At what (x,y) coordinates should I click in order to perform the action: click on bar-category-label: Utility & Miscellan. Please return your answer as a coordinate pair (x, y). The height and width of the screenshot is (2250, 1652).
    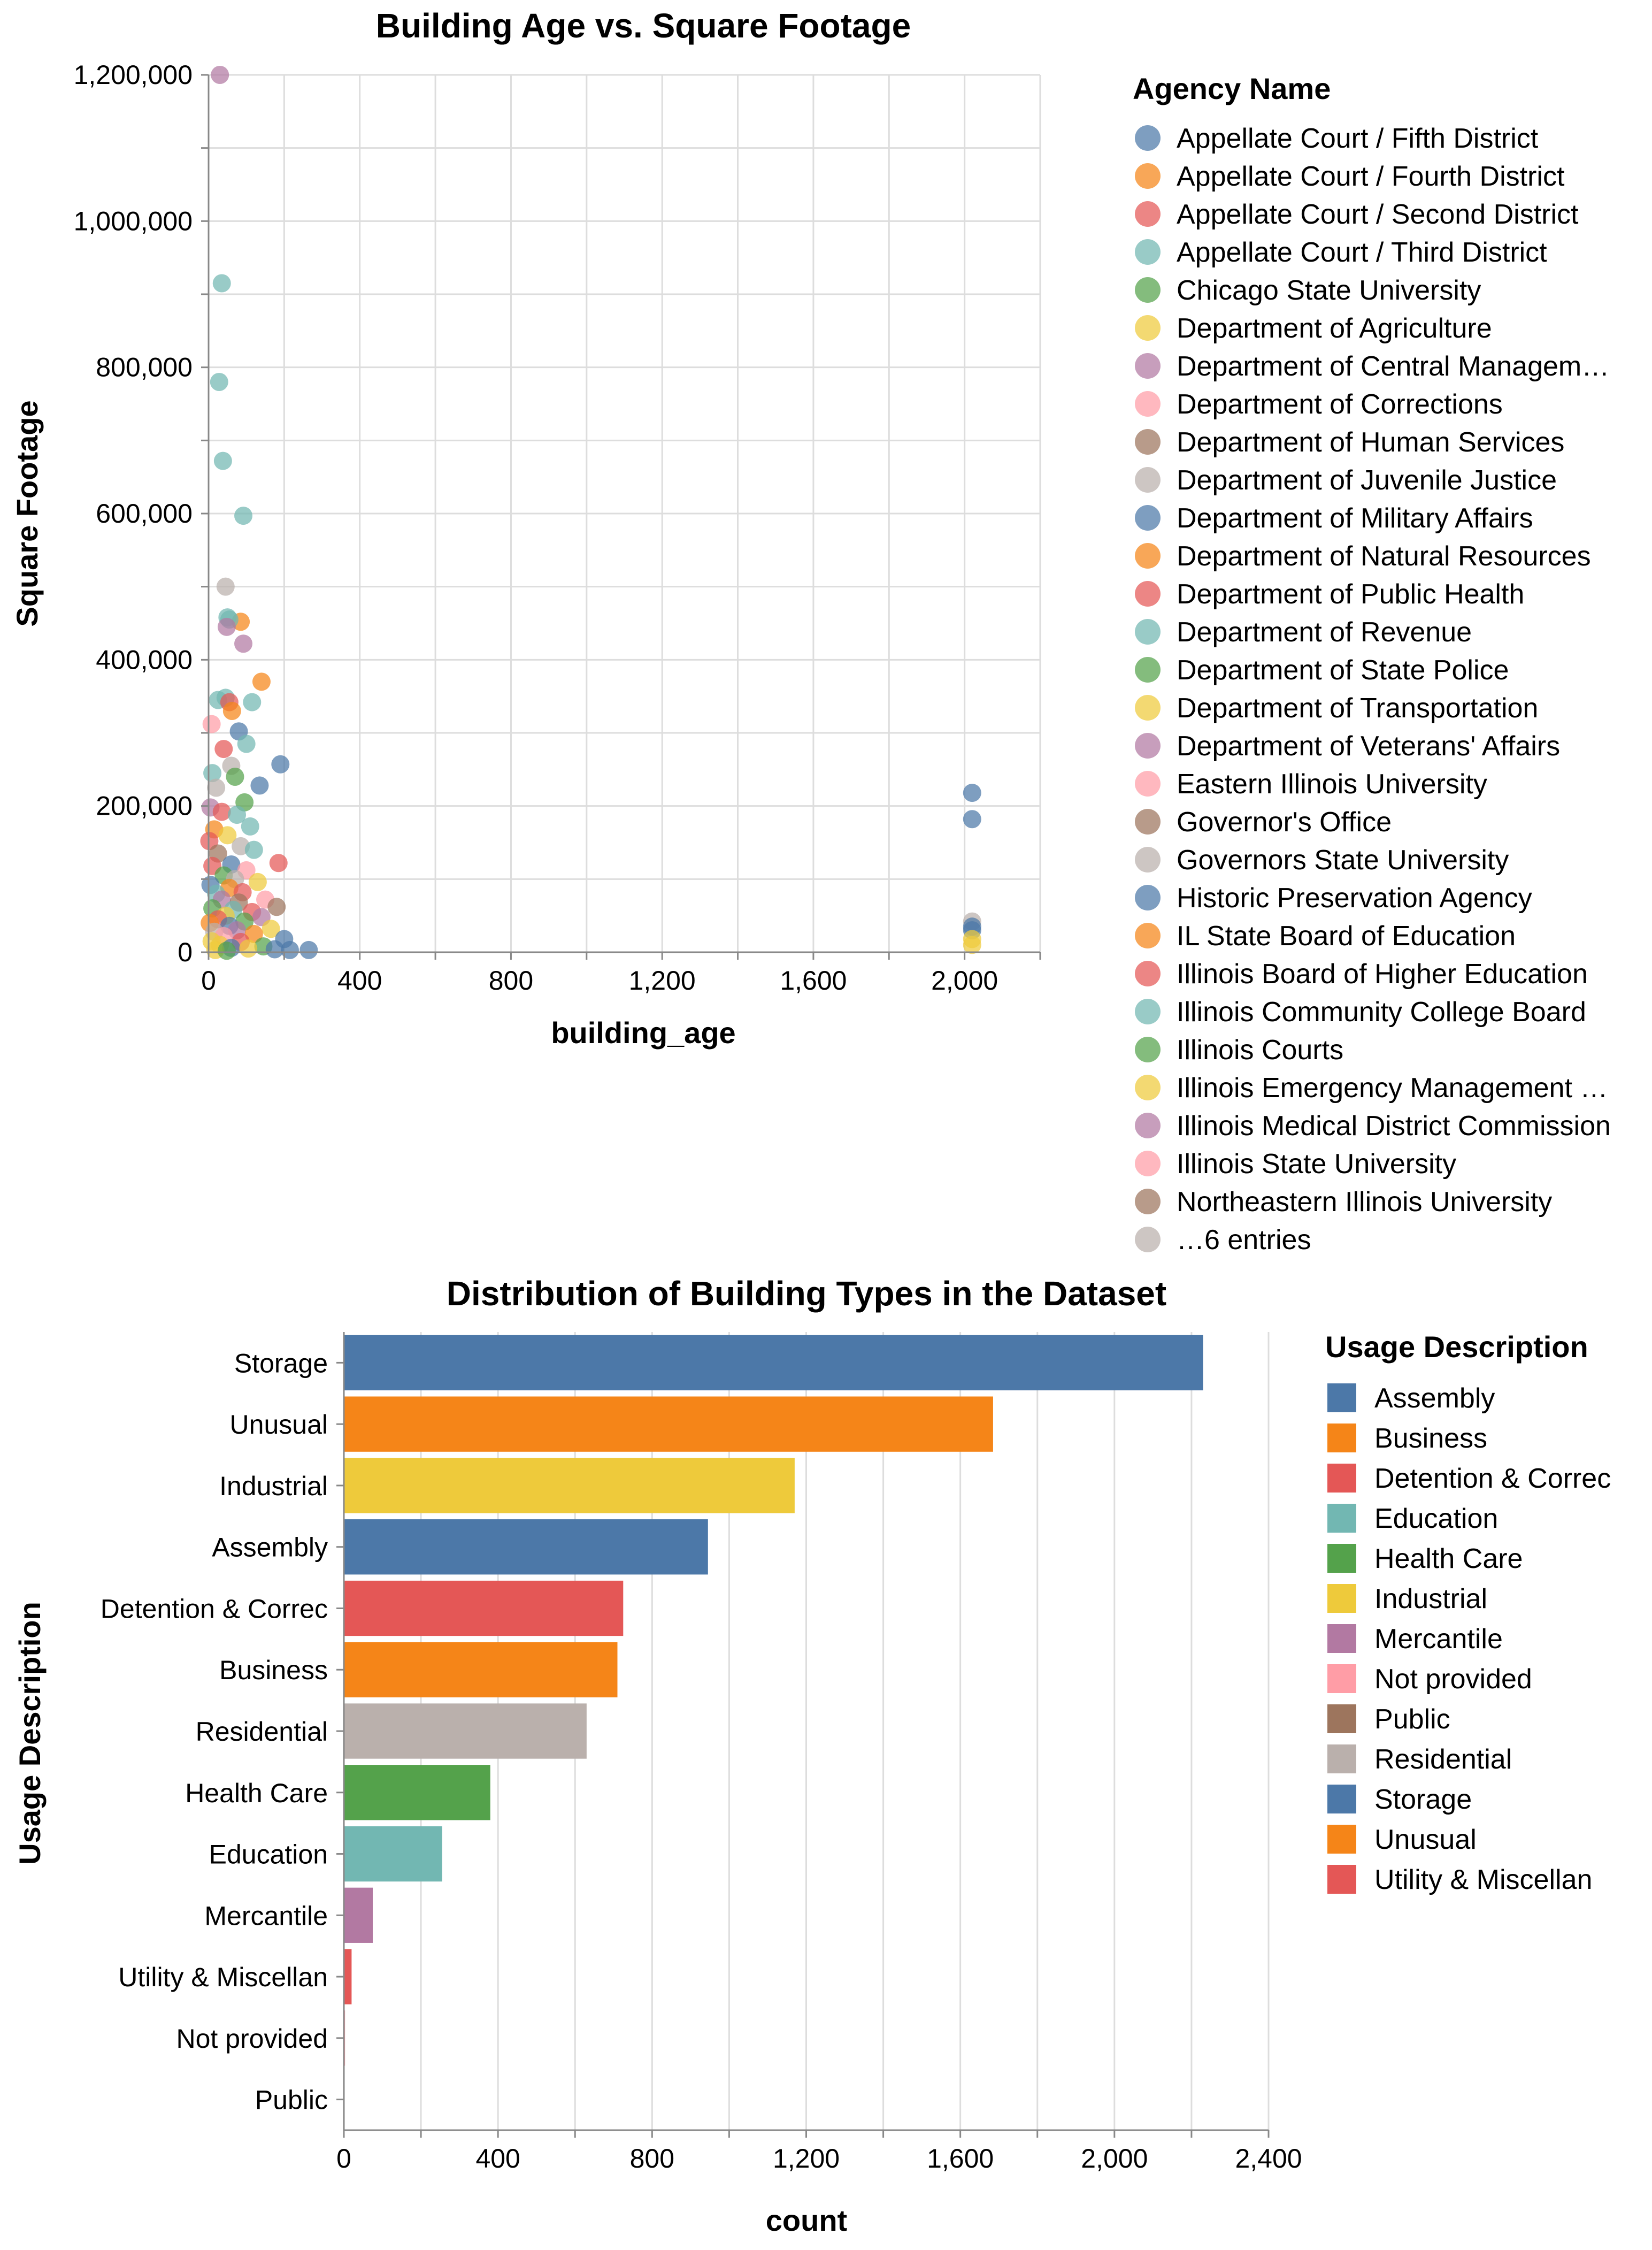
    Looking at the image, I should click on (223, 1977).